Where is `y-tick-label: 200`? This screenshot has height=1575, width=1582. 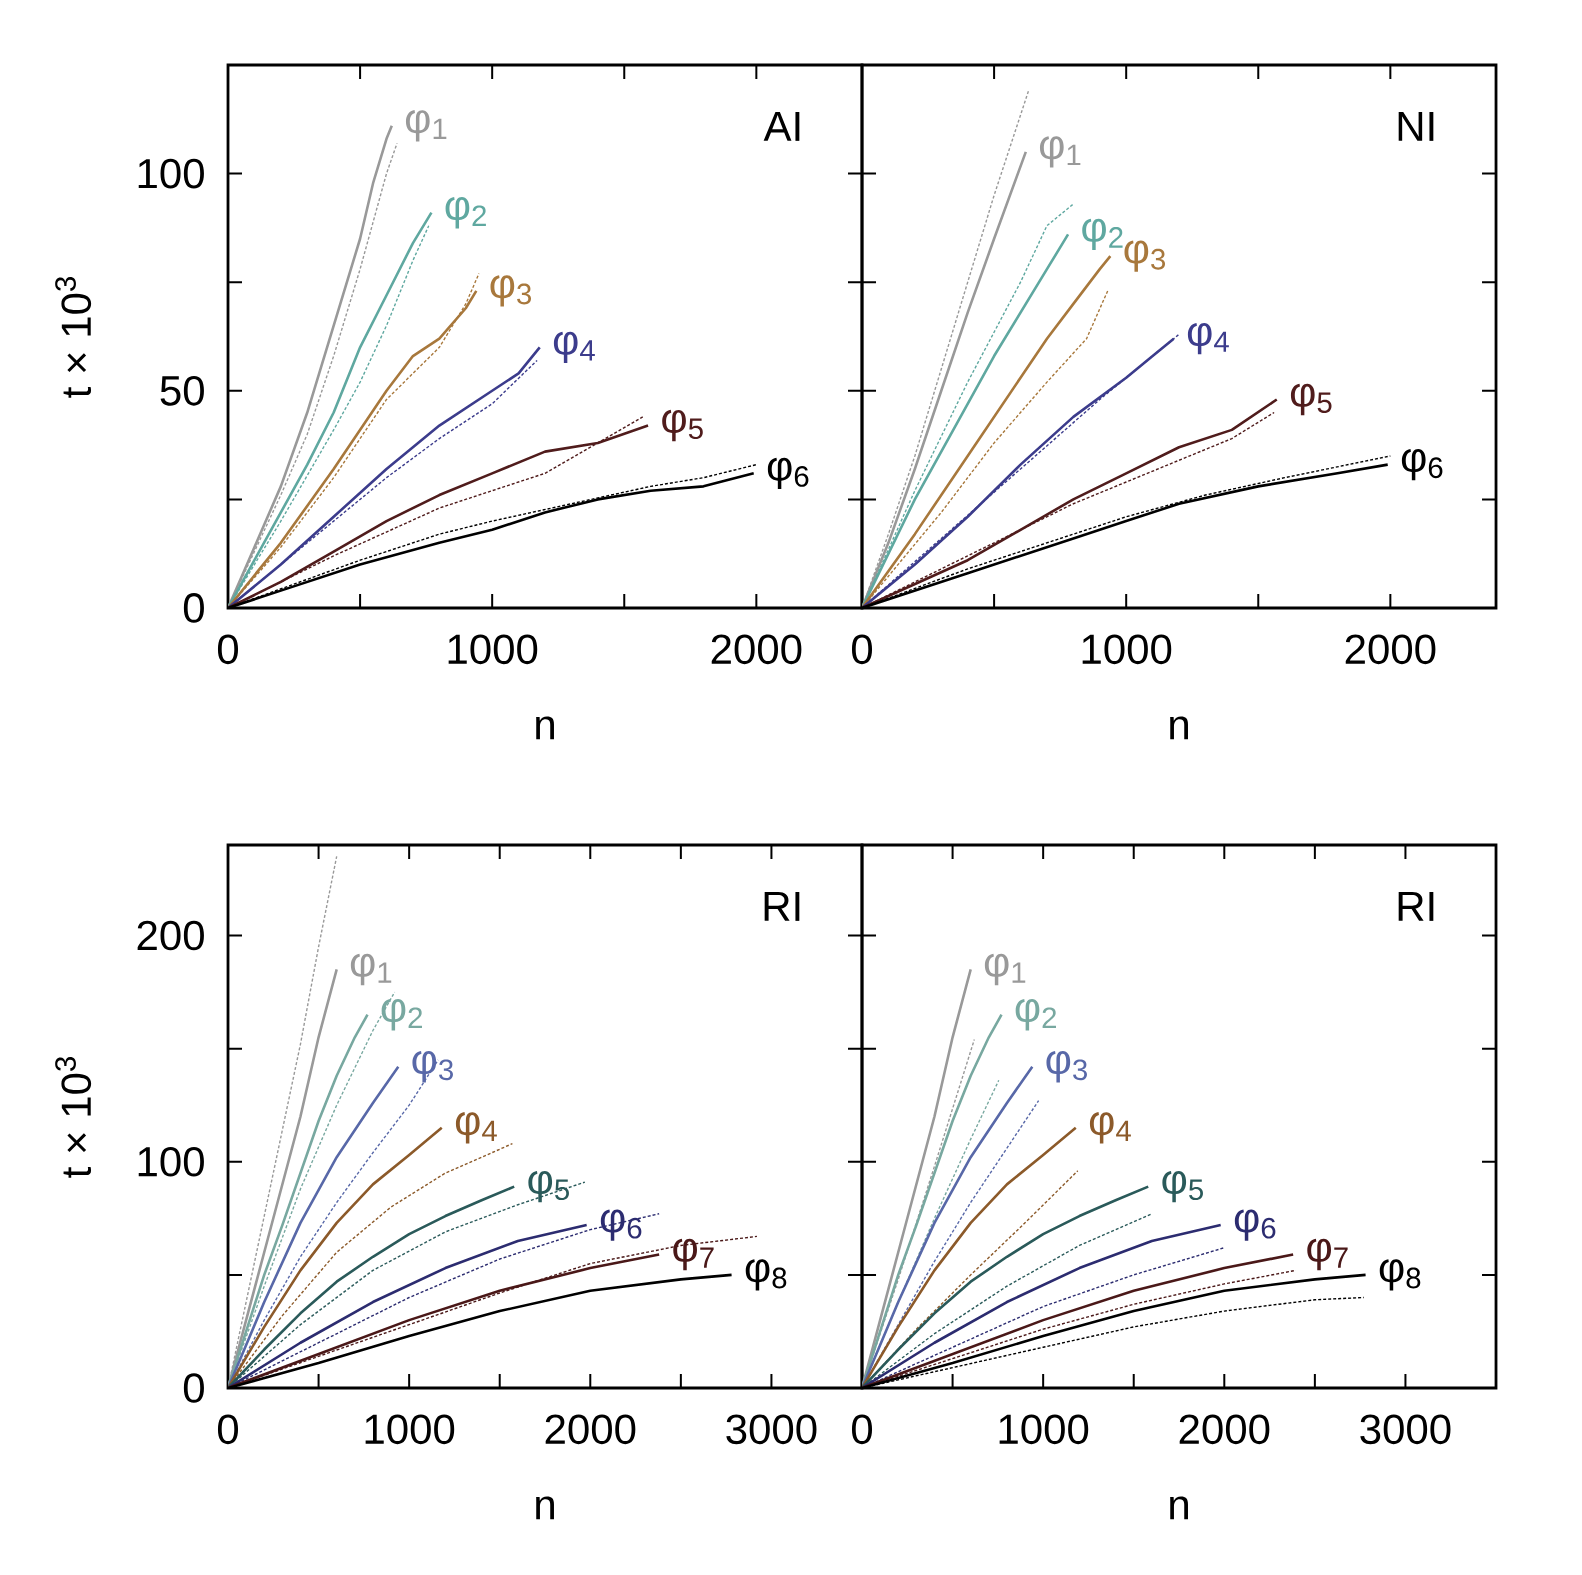 y-tick-label: 200 is located at coordinates (170, 935).